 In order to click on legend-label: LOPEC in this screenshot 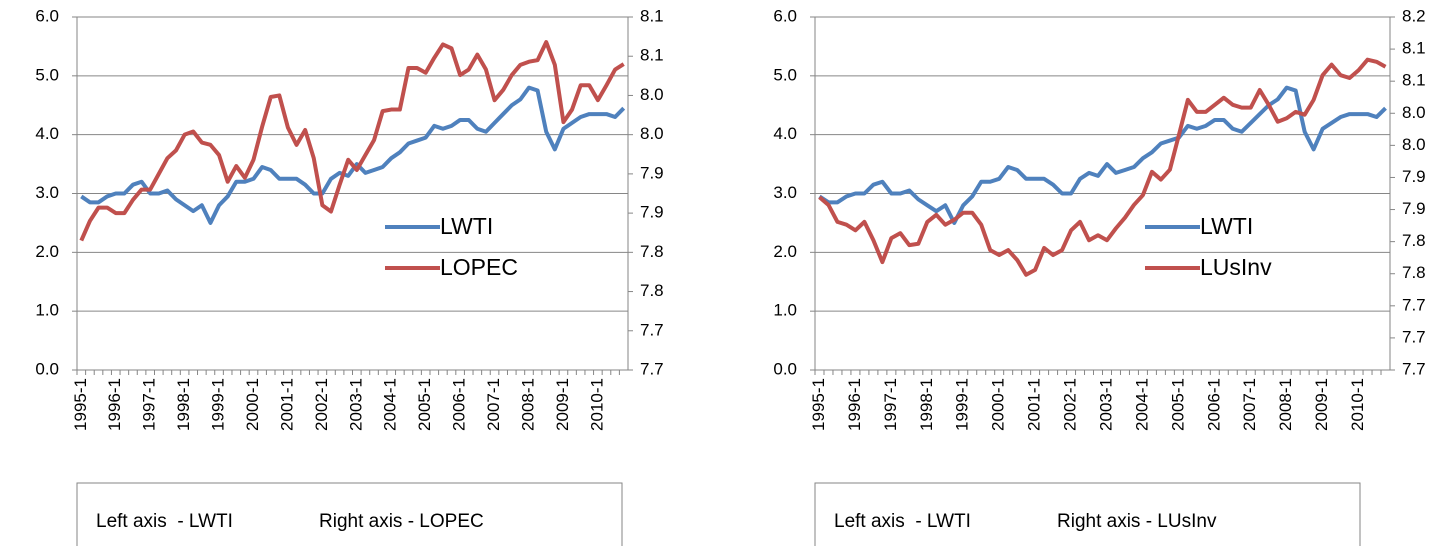, I will do `click(479, 267)`.